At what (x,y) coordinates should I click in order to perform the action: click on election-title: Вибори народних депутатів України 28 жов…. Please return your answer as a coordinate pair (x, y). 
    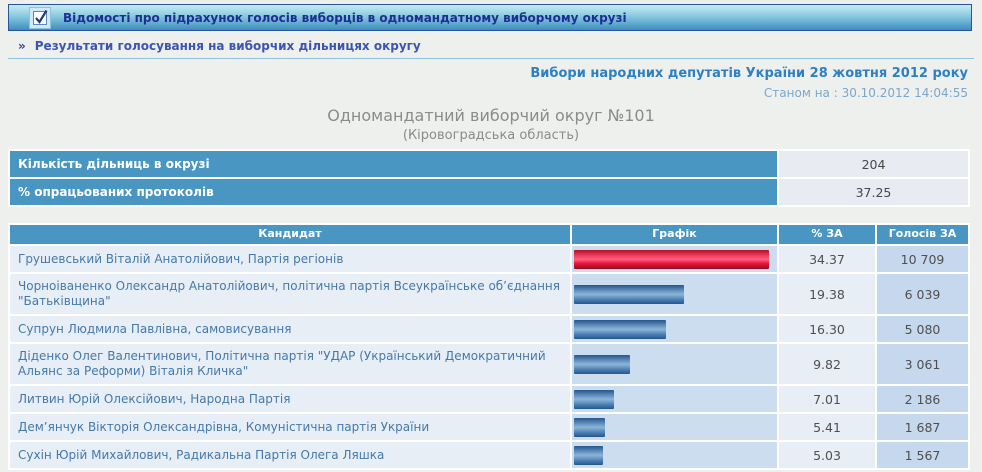
    Looking at the image, I should click on (749, 73).